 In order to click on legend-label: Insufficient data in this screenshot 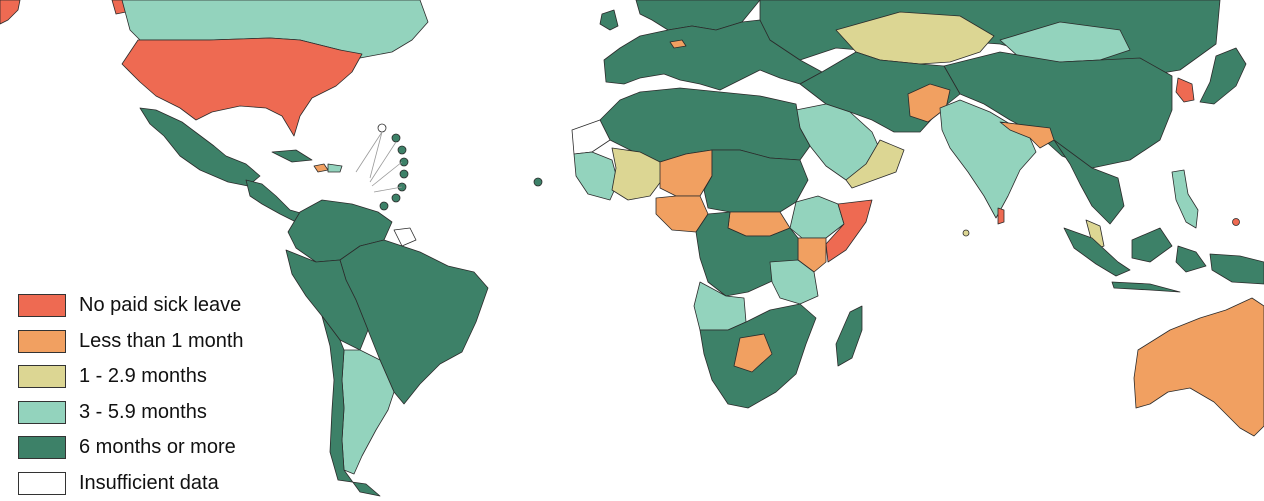, I will do `click(149, 483)`.